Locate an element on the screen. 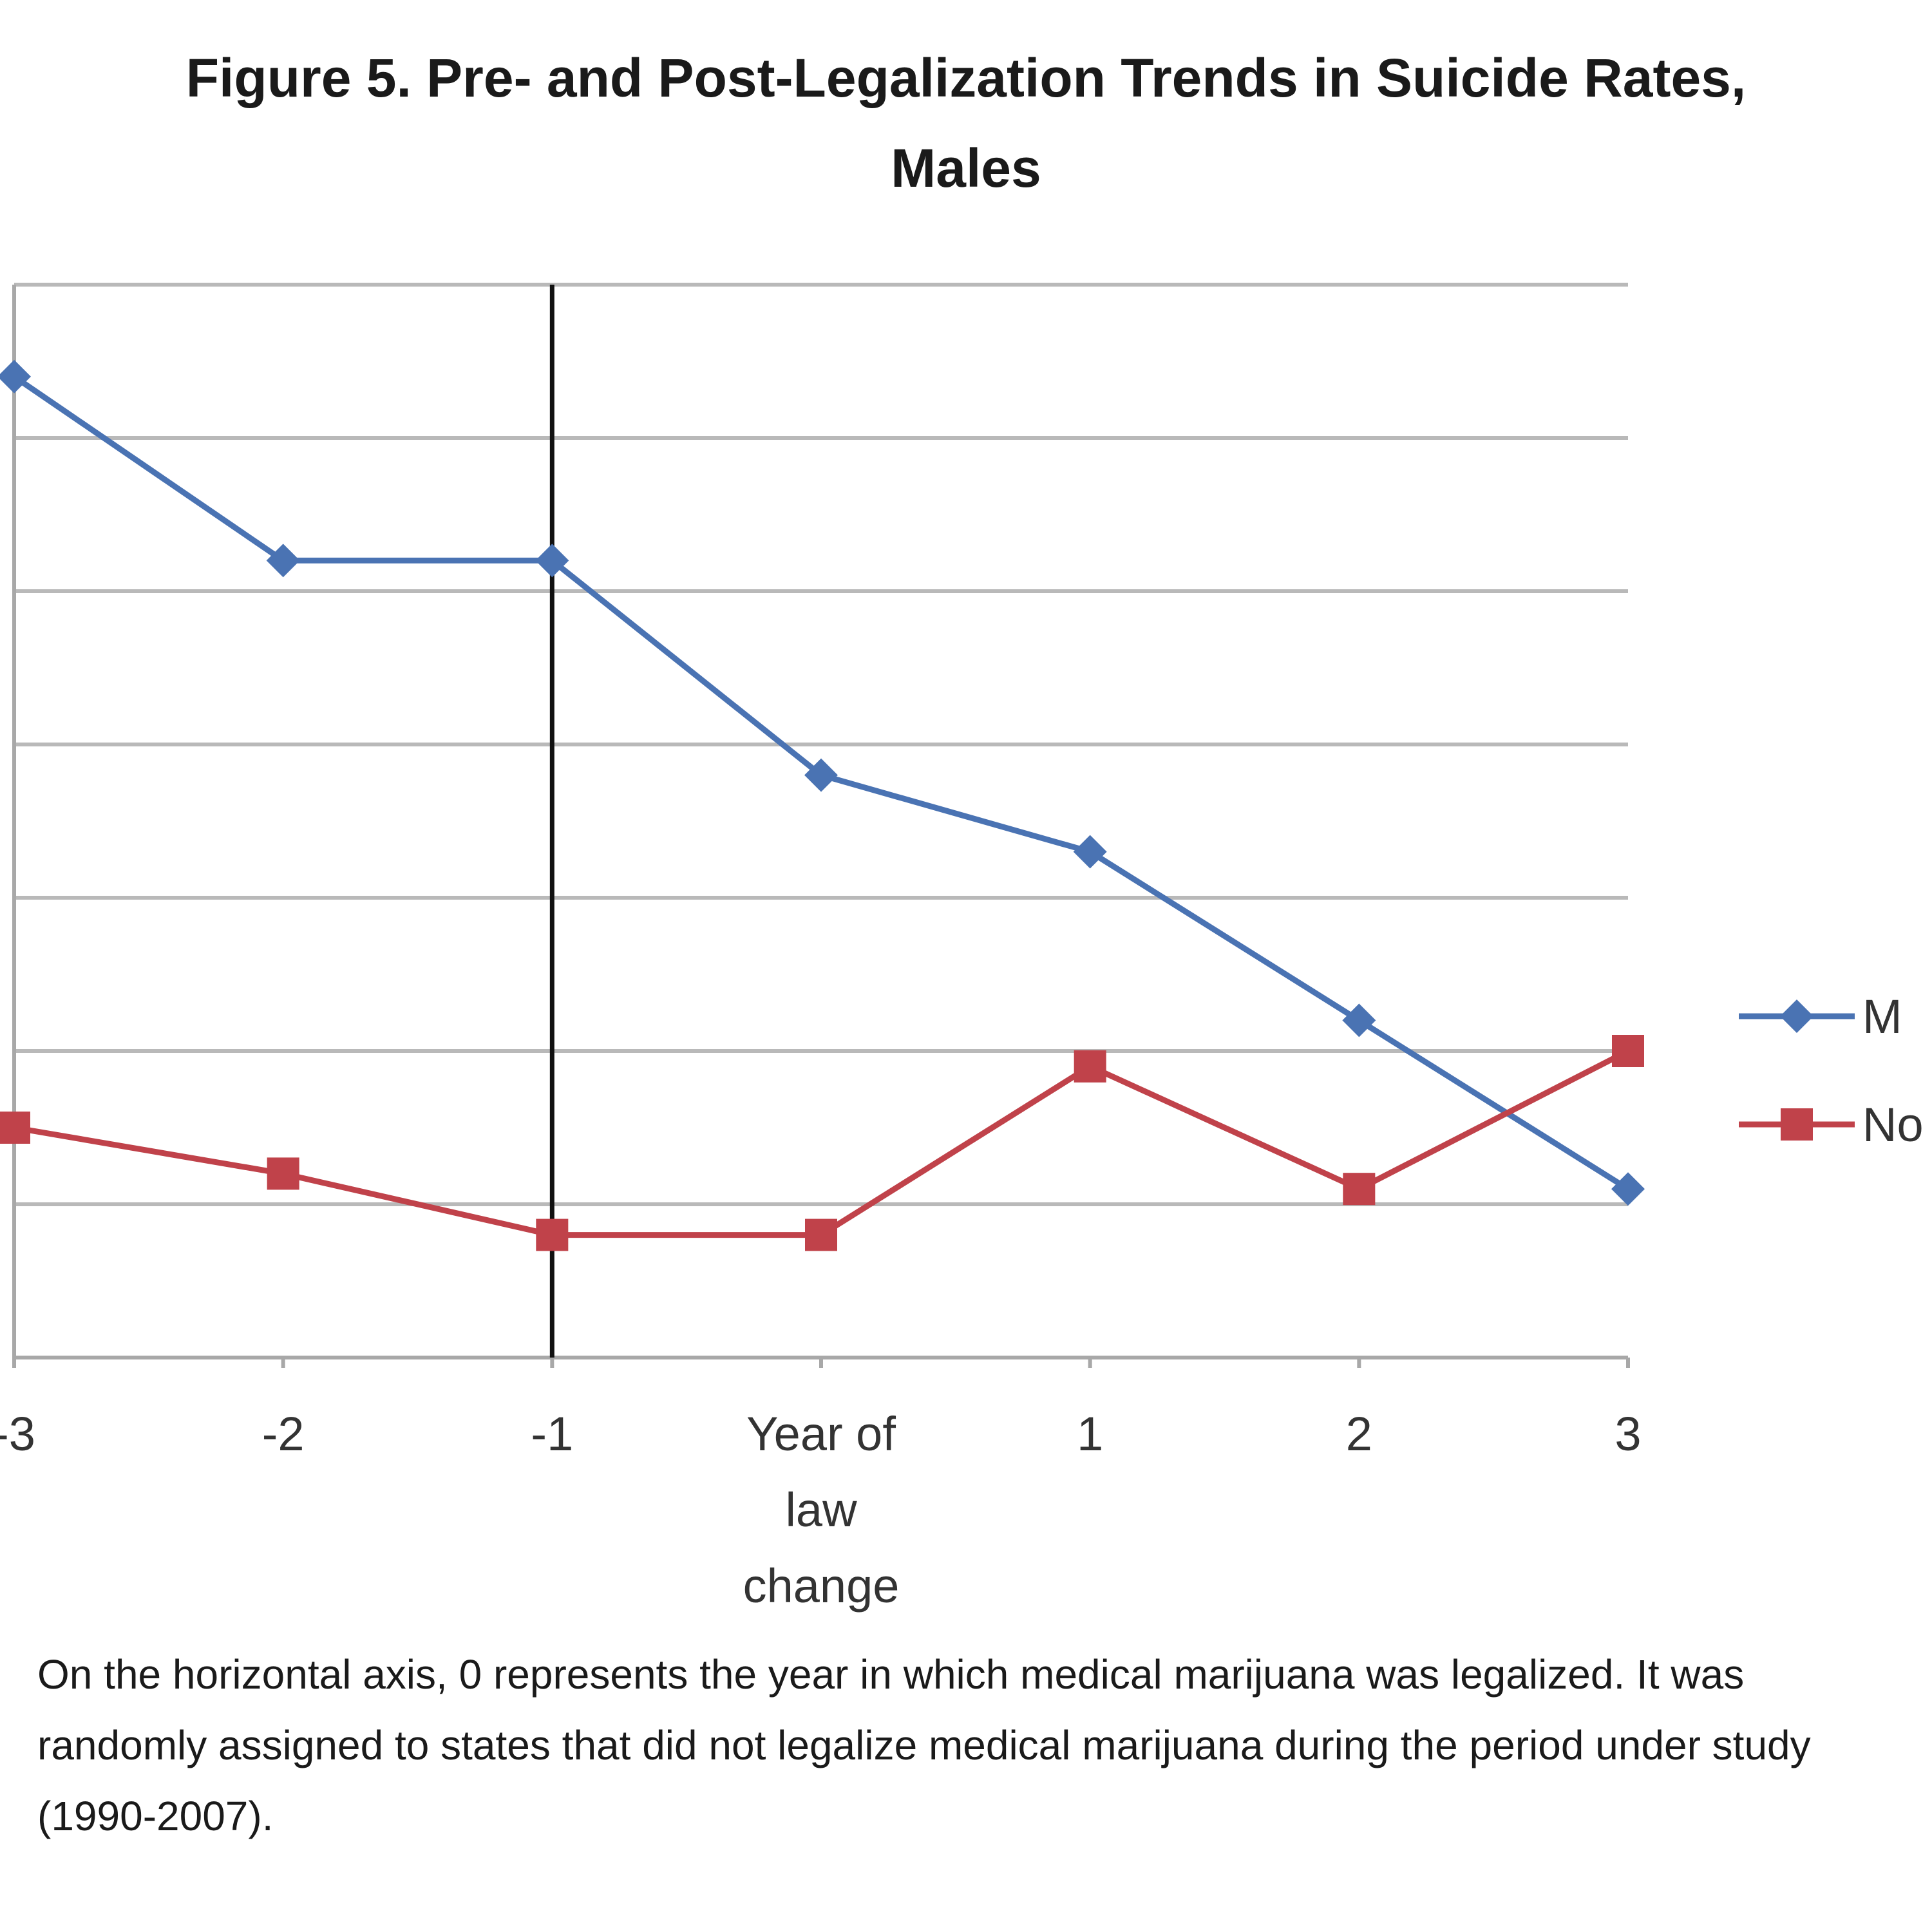 Image resolution: width=1932 pixels, height=1932 pixels. x-tick-label-line: 1 is located at coordinates (1090, 1434).